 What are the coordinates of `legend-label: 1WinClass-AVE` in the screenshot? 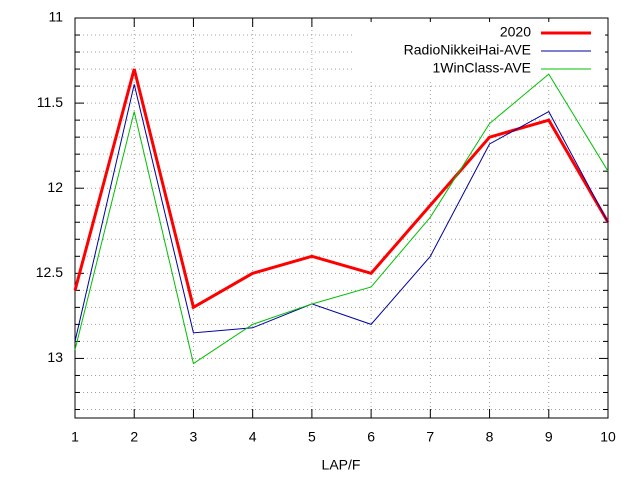 It's located at (481, 68).